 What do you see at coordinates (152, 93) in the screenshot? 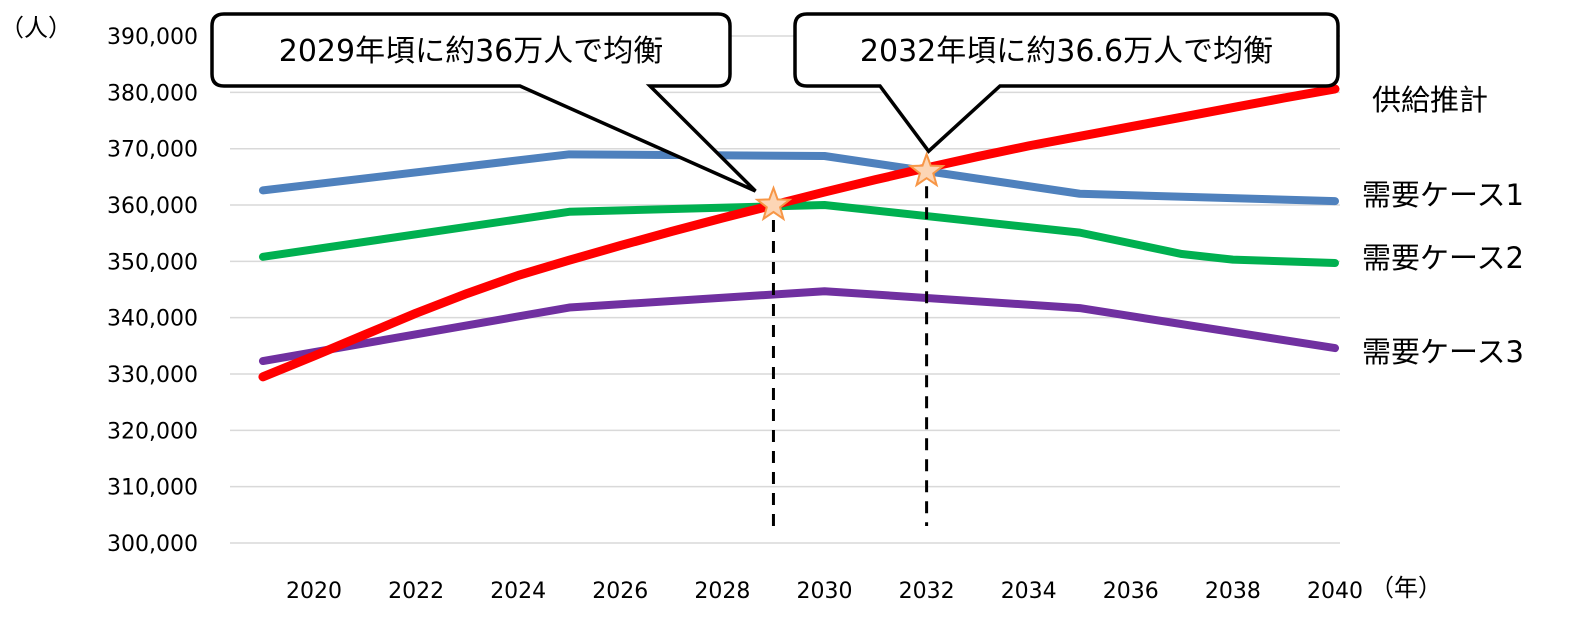
I see `y-tick-label: 380,000` at bounding box center [152, 93].